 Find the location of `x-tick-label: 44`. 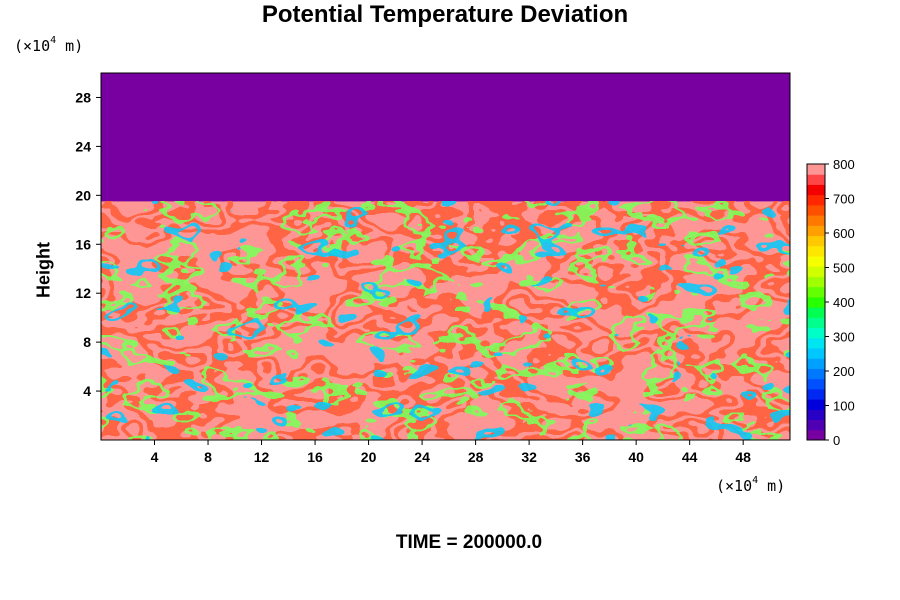

x-tick-label: 44 is located at coordinates (690, 457).